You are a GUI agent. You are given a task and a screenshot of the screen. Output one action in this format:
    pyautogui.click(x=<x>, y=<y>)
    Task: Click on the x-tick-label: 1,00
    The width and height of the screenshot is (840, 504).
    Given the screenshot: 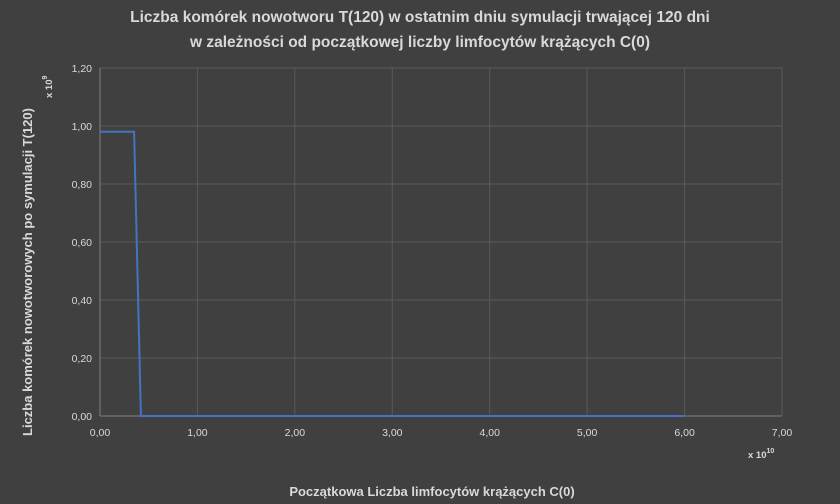 What is the action you would take?
    pyautogui.click(x=197, y=433)
    